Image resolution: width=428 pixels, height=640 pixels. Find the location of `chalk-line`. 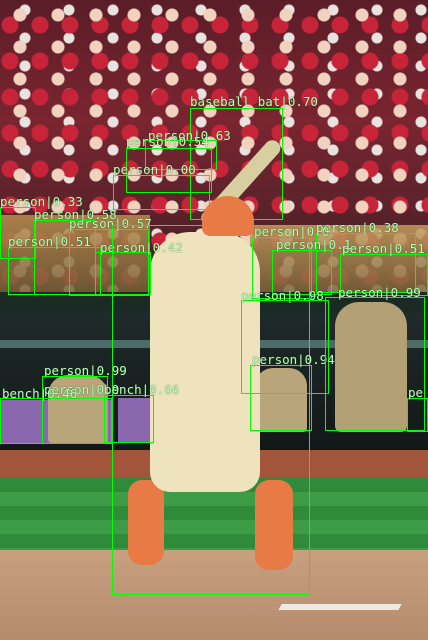

chalk-line is located at coordinates (340, 607).